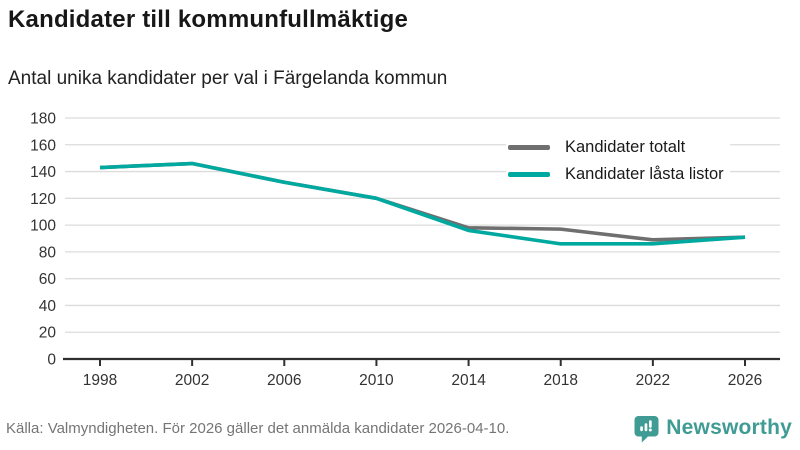 Image resolution: width=800 pixels, height=450 pixels. What do you see at coordinates (560, 380) in the screenshot?
I see `x-tick-label: 2018` at bounding box center [560, 380].